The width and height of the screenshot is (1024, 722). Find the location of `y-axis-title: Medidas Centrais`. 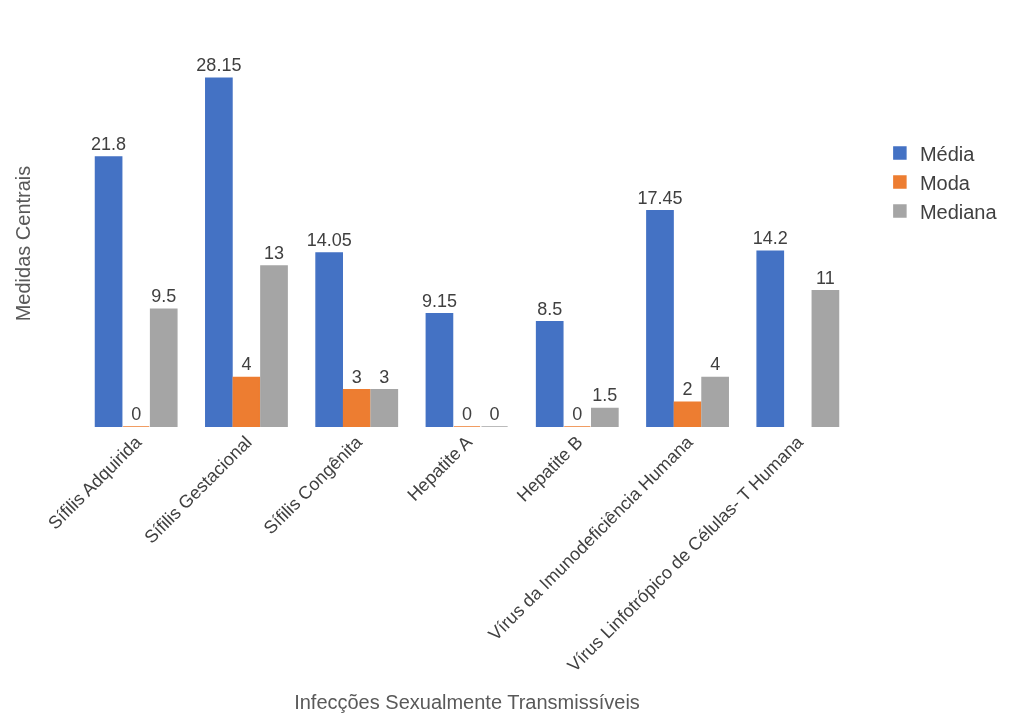

y-axis-title: Medidas Centrais is located at coordinates (23, 243).